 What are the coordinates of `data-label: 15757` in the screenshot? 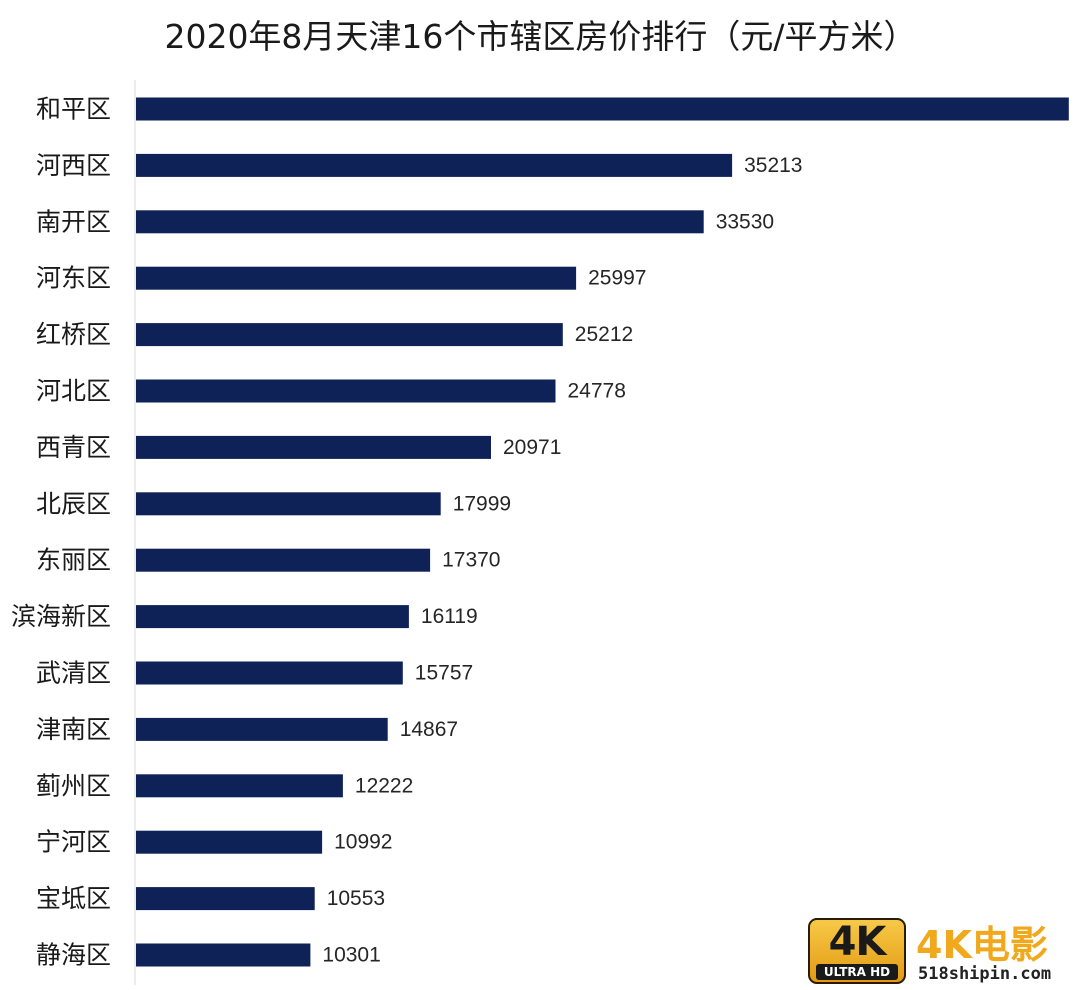 It's located at (444, 673).